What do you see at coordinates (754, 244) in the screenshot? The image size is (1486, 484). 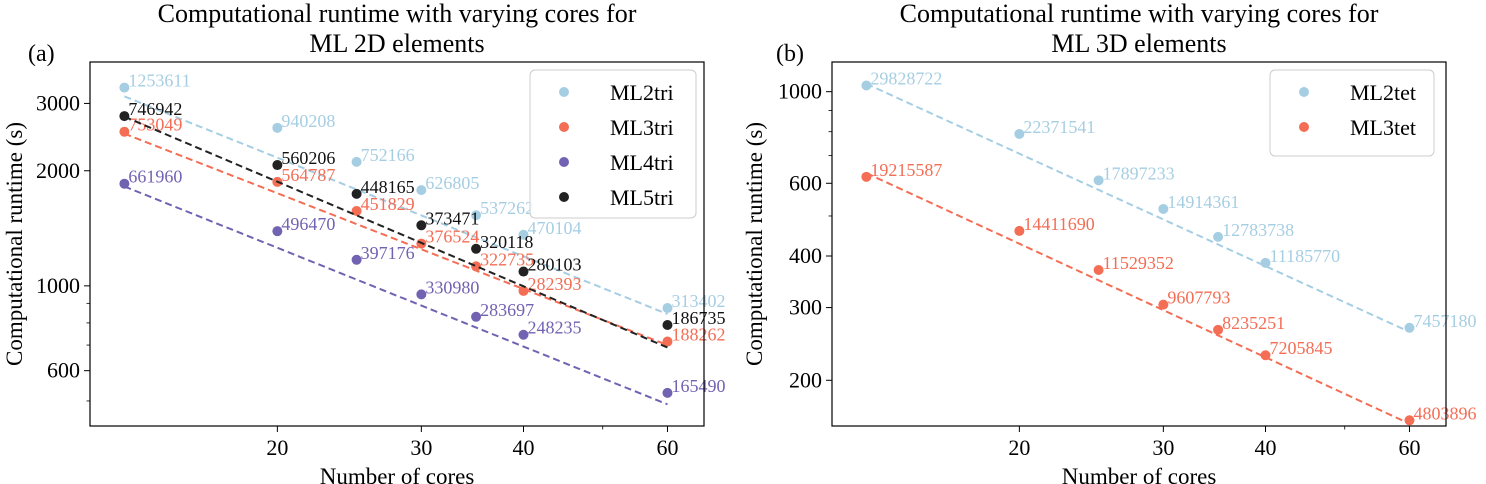 I see `y-axis-label: Computational runtime (s)` at bounding box center [754, 244].